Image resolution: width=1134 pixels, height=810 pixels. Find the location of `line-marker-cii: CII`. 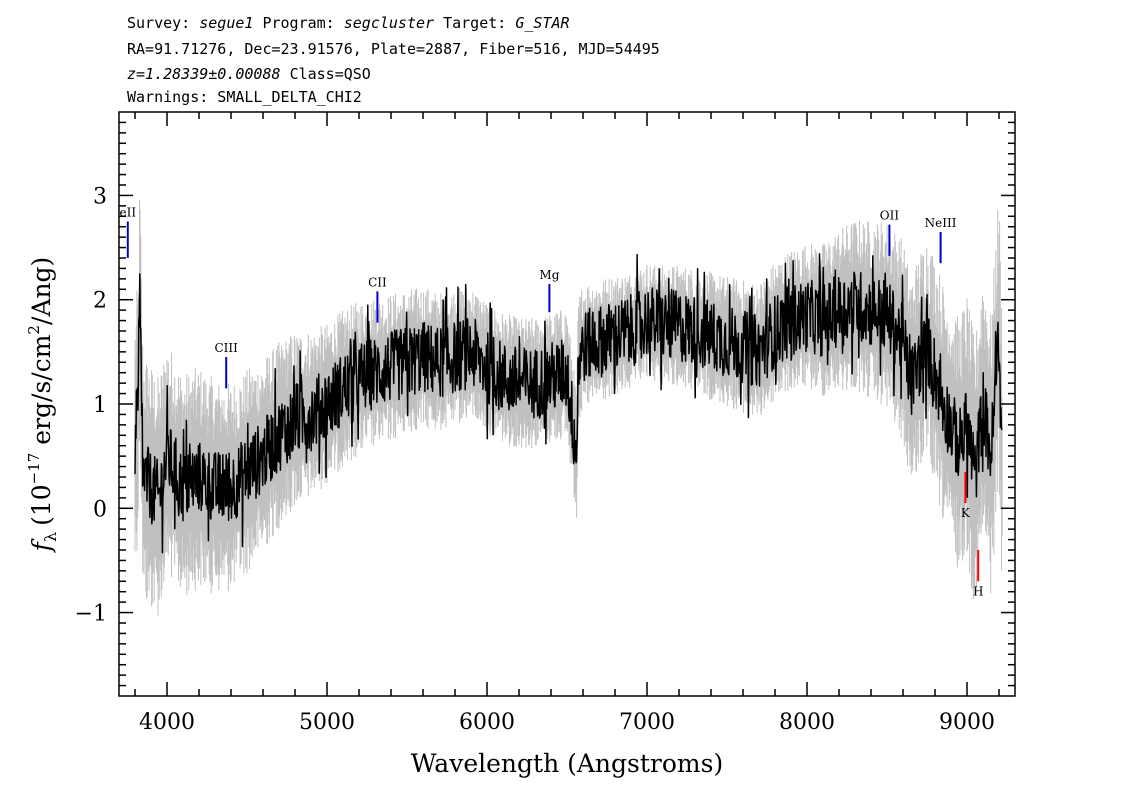

line-marker-cii: CII is located at coordinates (377, 299).